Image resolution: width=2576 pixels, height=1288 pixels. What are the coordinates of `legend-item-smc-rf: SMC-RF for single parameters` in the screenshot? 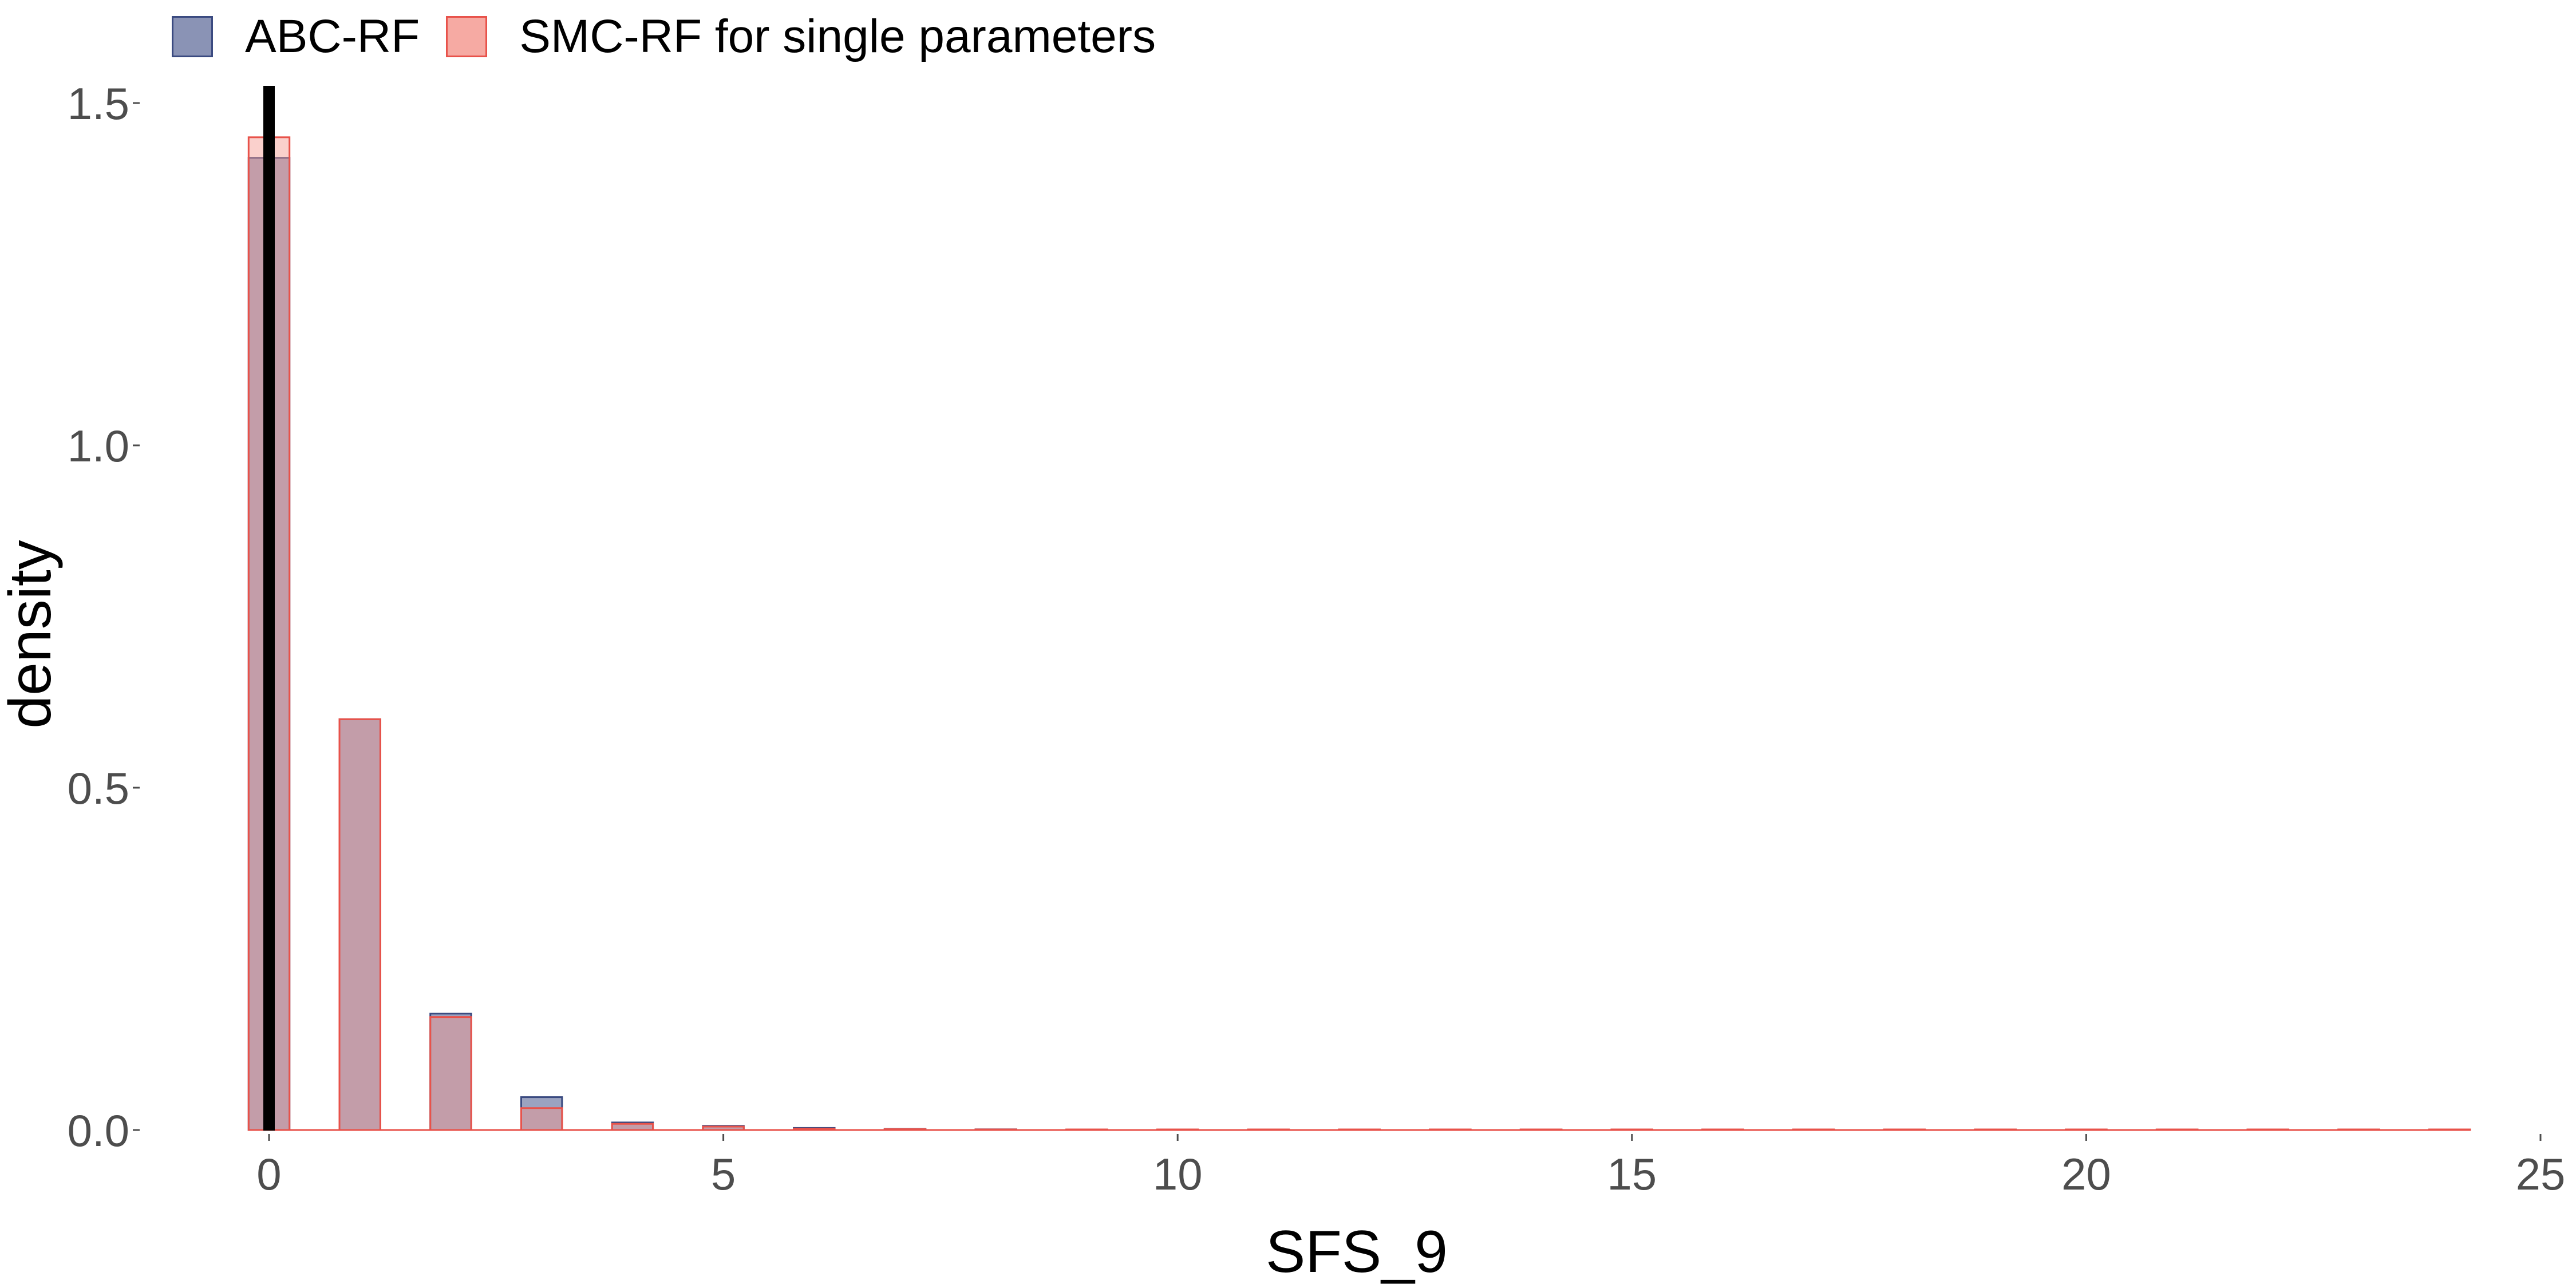 It's located at (801, 37).